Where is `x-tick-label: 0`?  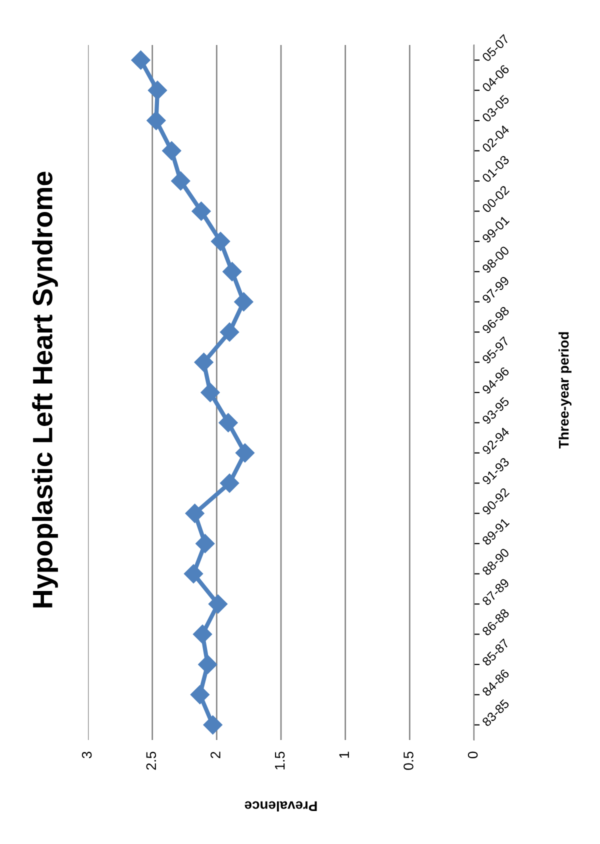 x-tick-label: 0 is located at coordinates (473, 755).